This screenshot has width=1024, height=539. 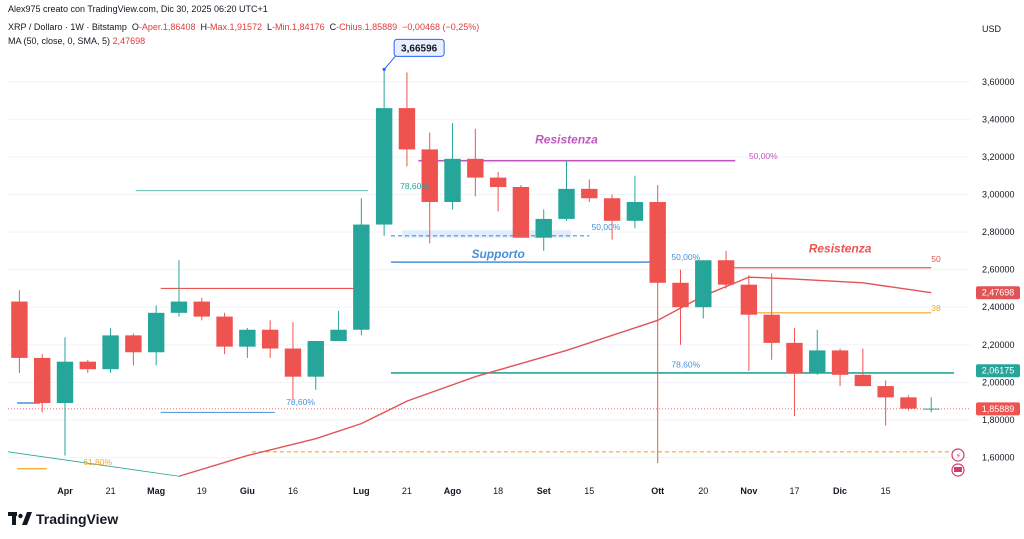 I want to click on x-label-11: 15, so click(x=589, y=491).